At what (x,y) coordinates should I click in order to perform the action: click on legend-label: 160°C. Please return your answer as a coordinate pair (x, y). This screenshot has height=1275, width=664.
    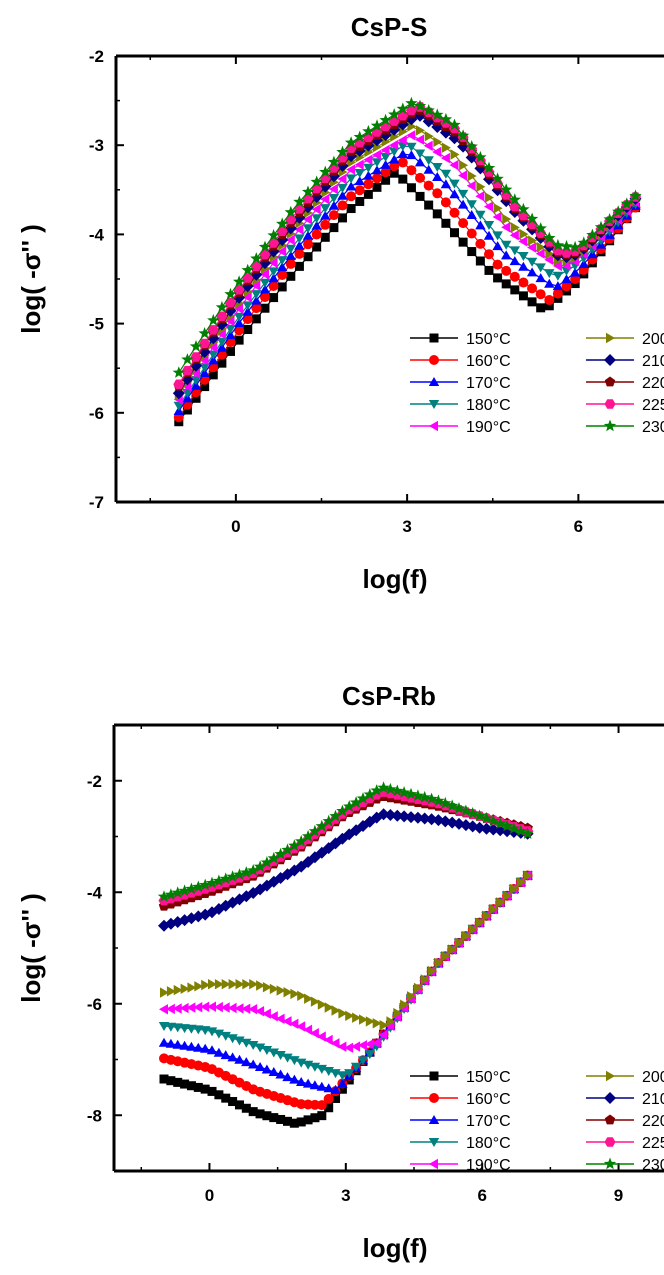
    Looking at the image, I should click on (488, 1099).